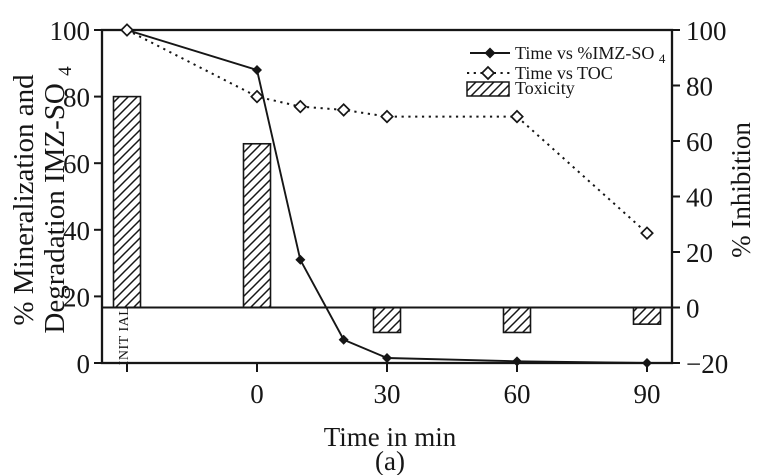 The width and height of the screenshot is (762, 475). I want to click on legend-marker-toxicity-swatch, so click(488, 89).